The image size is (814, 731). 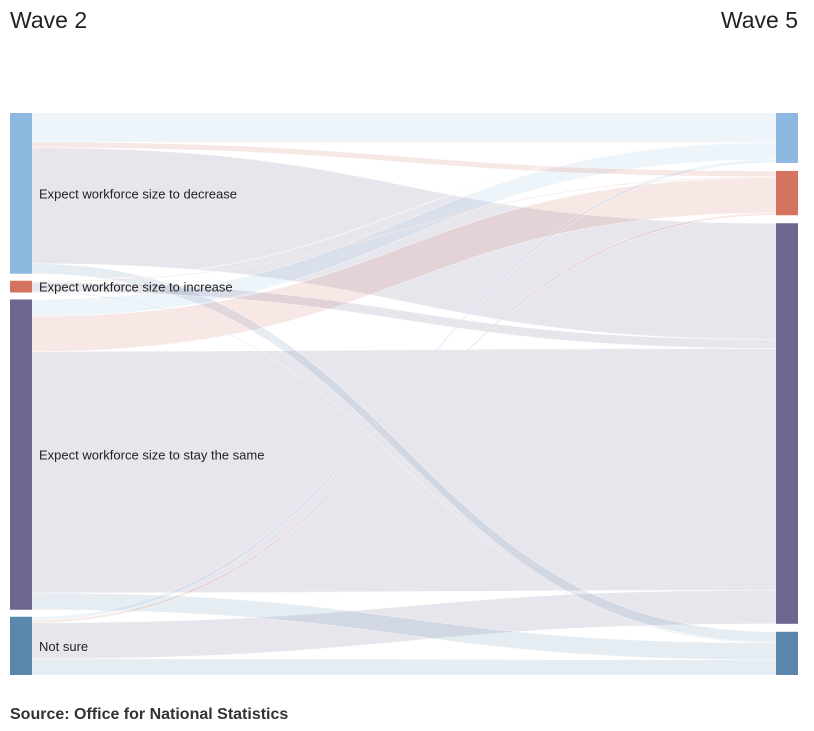 I want to click on node-label-expect-workforce-size-to-decrease: Expect workforce size to decrease, so click(x=138, y=193).